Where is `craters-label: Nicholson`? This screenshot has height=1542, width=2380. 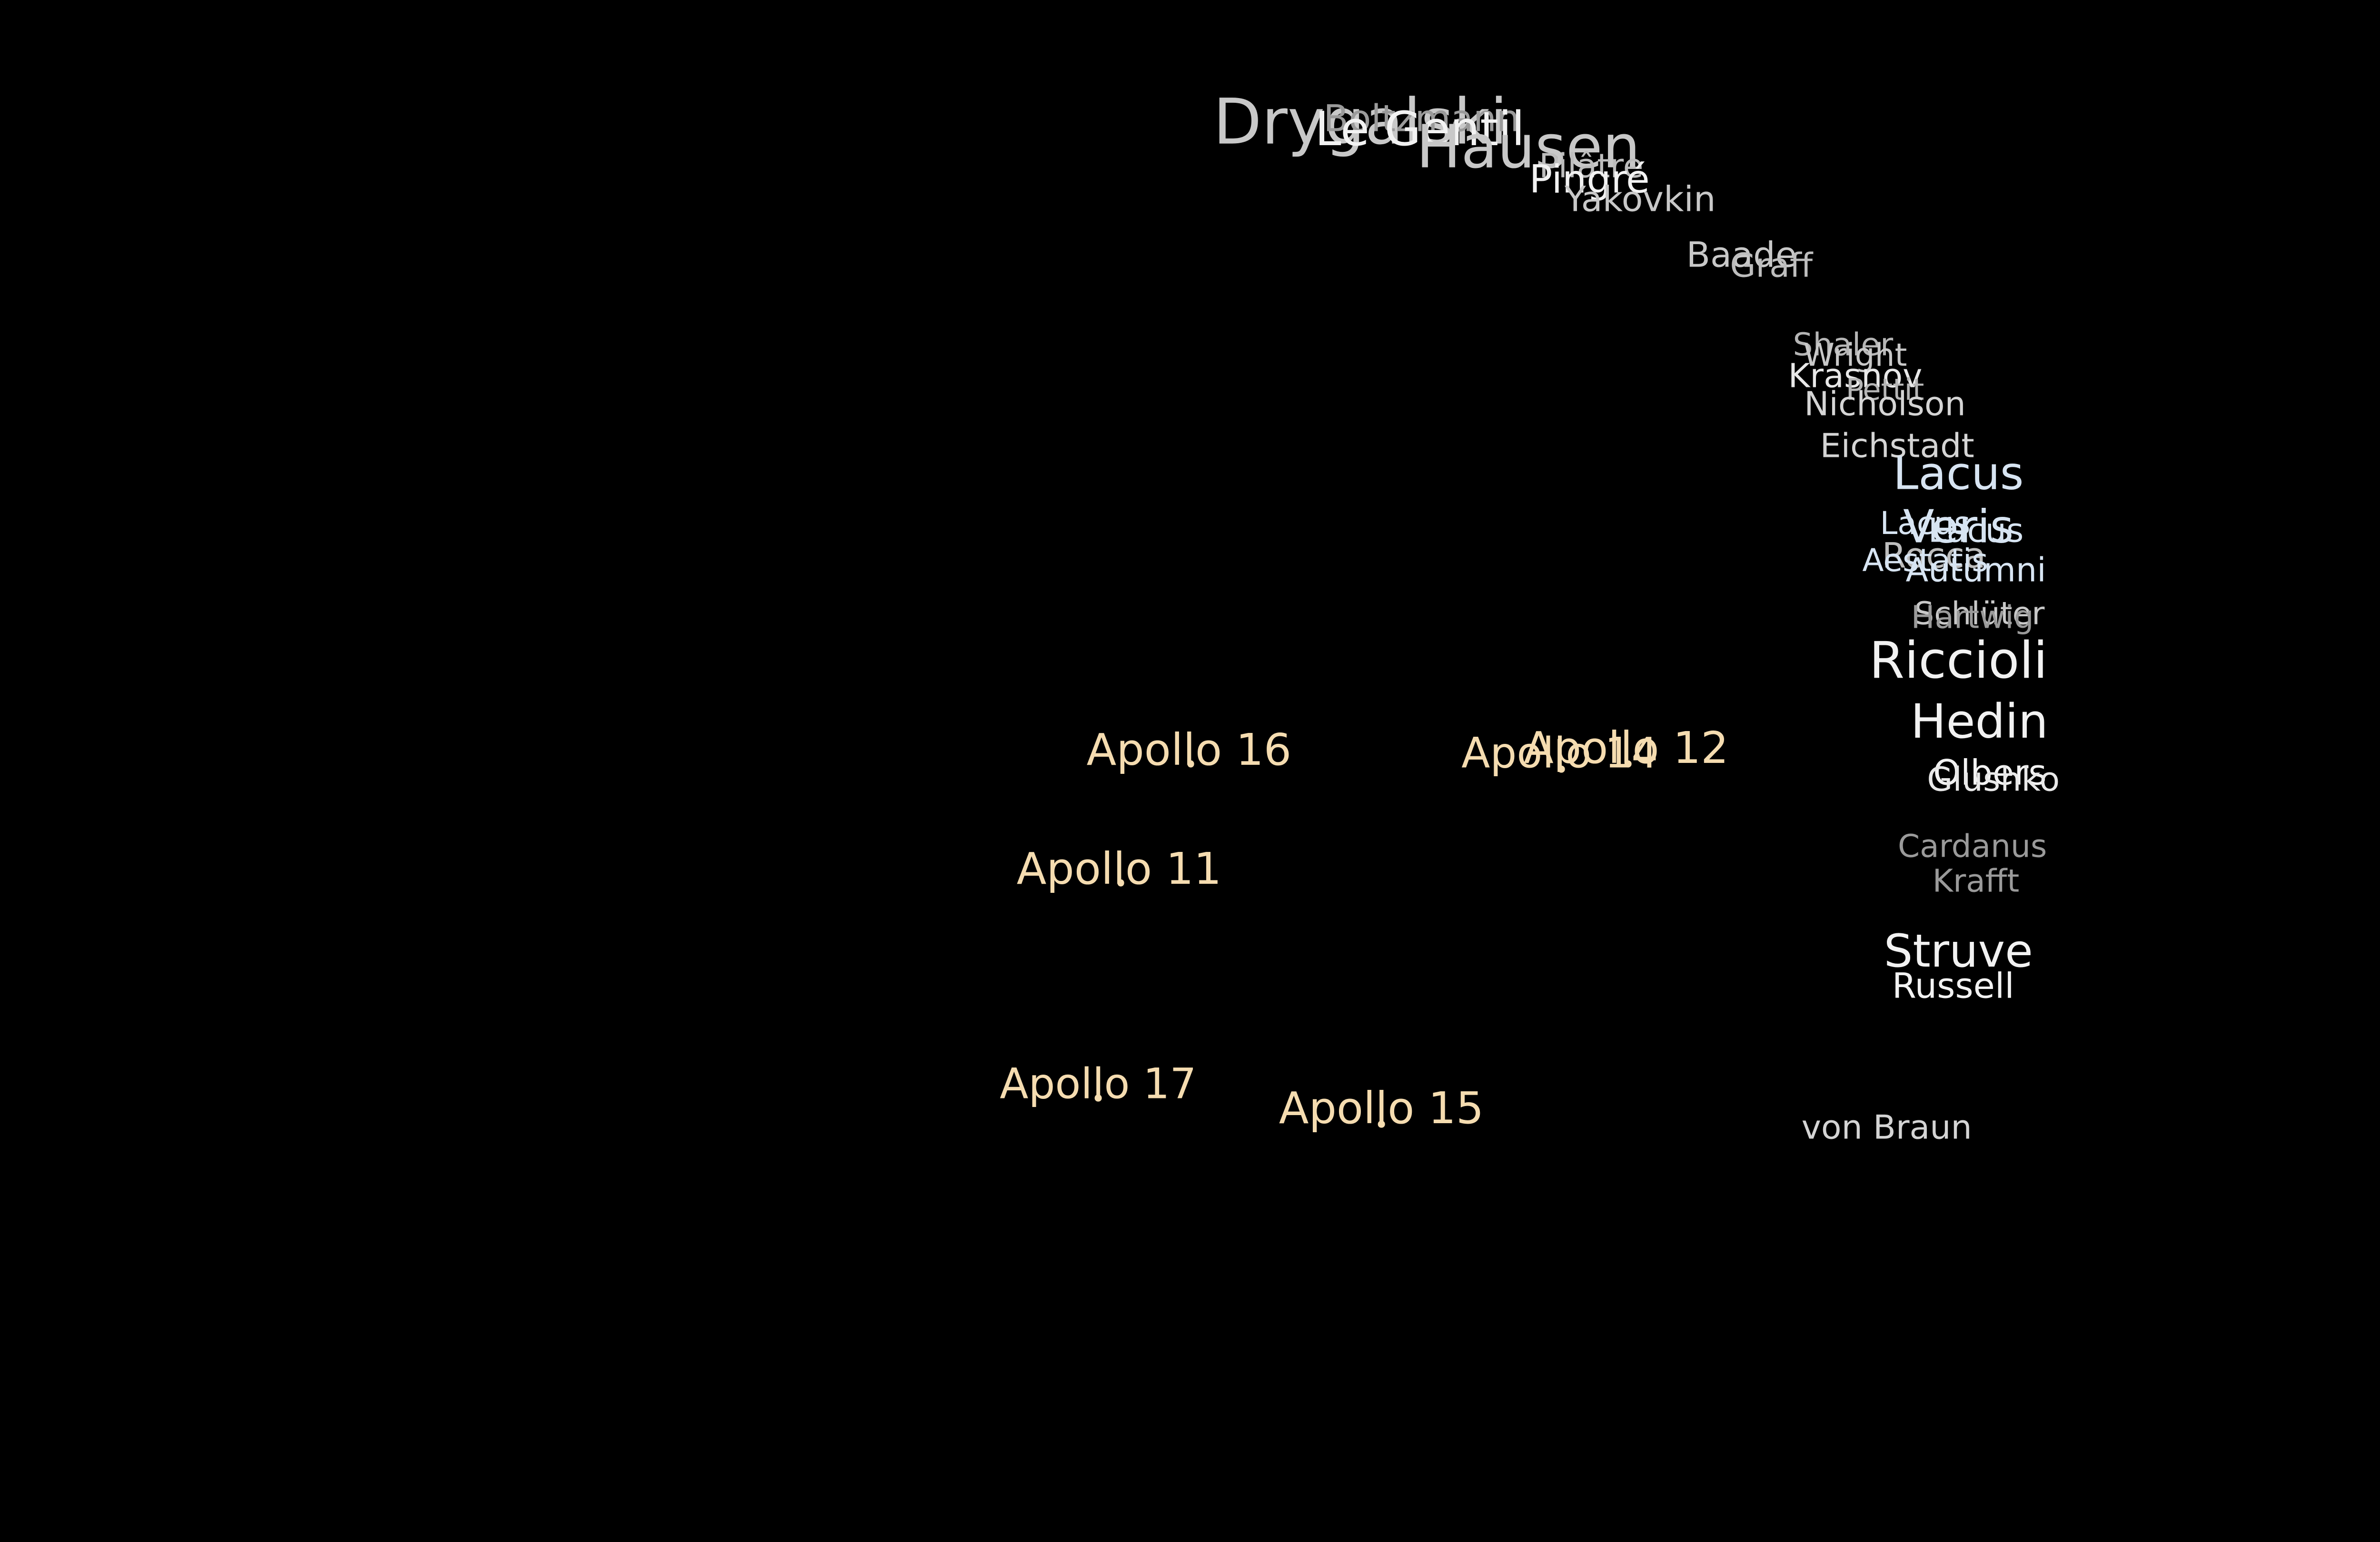
craters-label: Nicholson is located at coordinates (1885, 403).